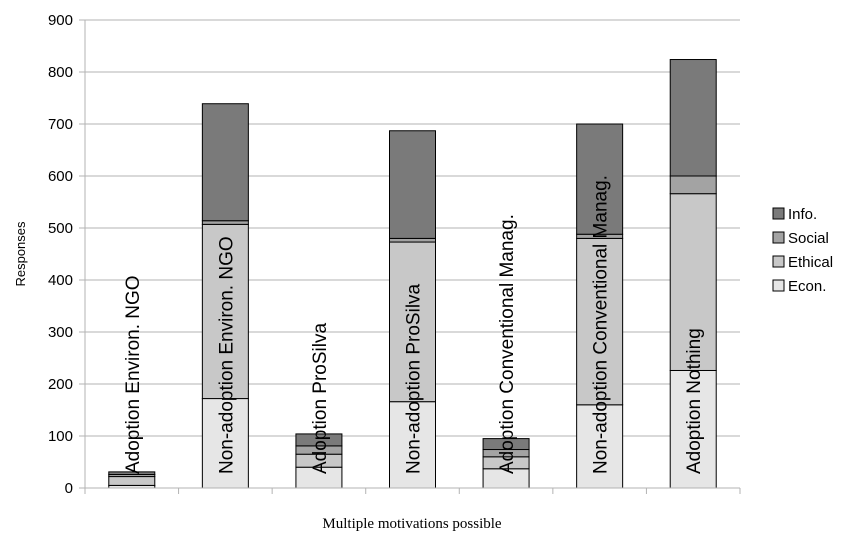 The image size is (847, 537). I want to click on y-tick-label: 600, so click(60, 176).